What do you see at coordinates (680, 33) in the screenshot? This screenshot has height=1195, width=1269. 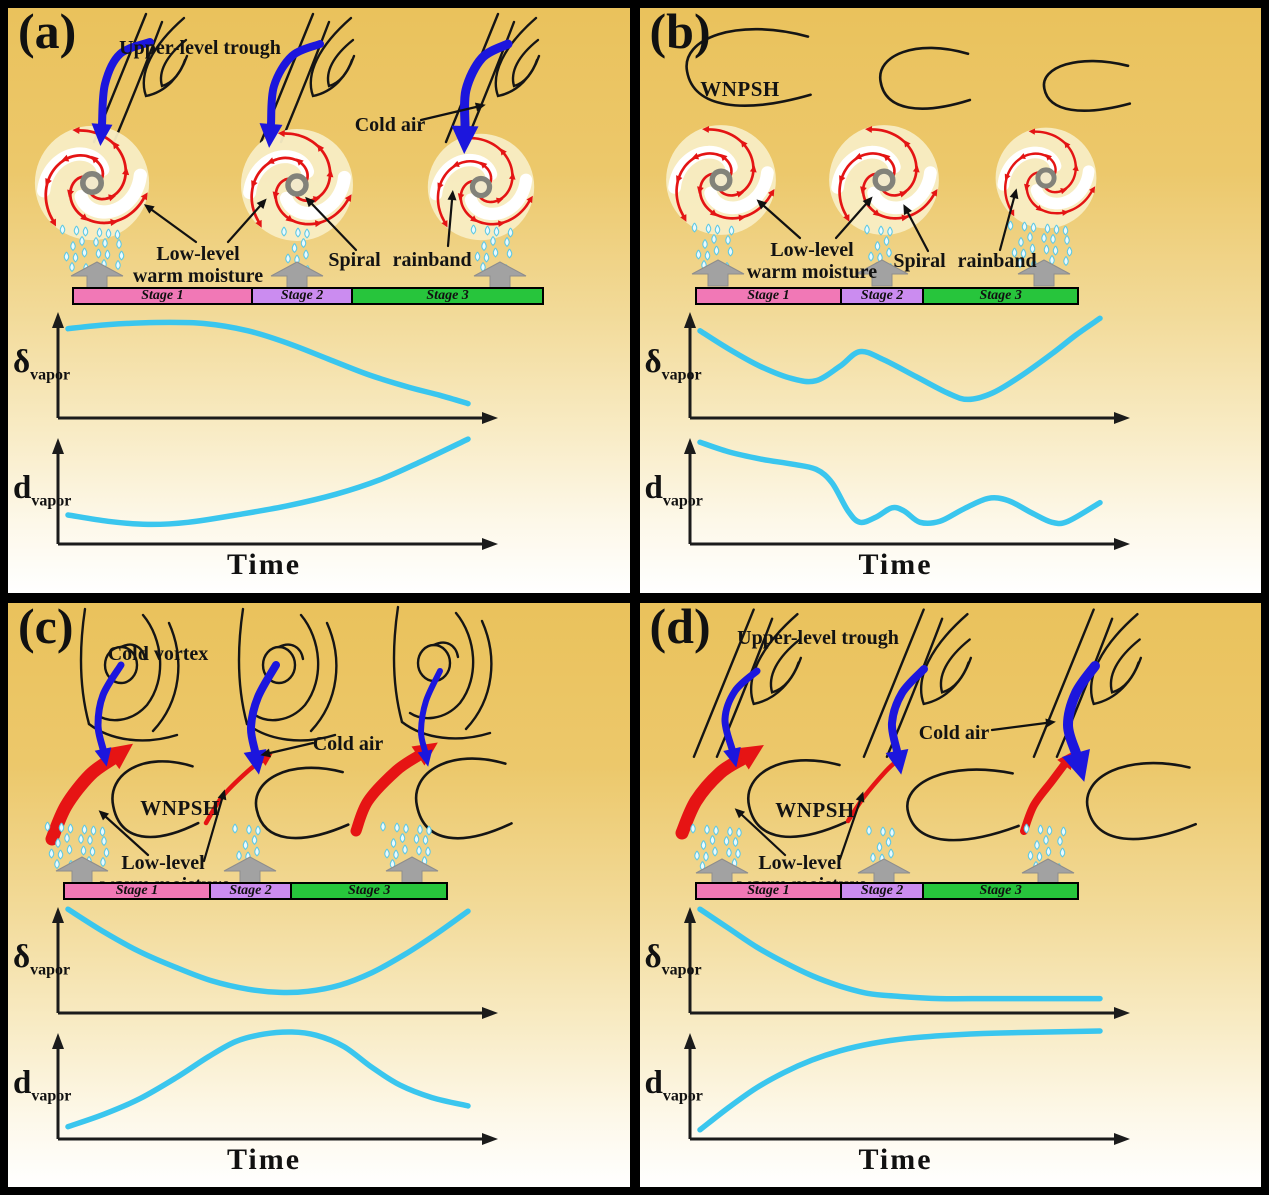 I see `panel-b-letter: (b)` at bounding box center [680, 33].